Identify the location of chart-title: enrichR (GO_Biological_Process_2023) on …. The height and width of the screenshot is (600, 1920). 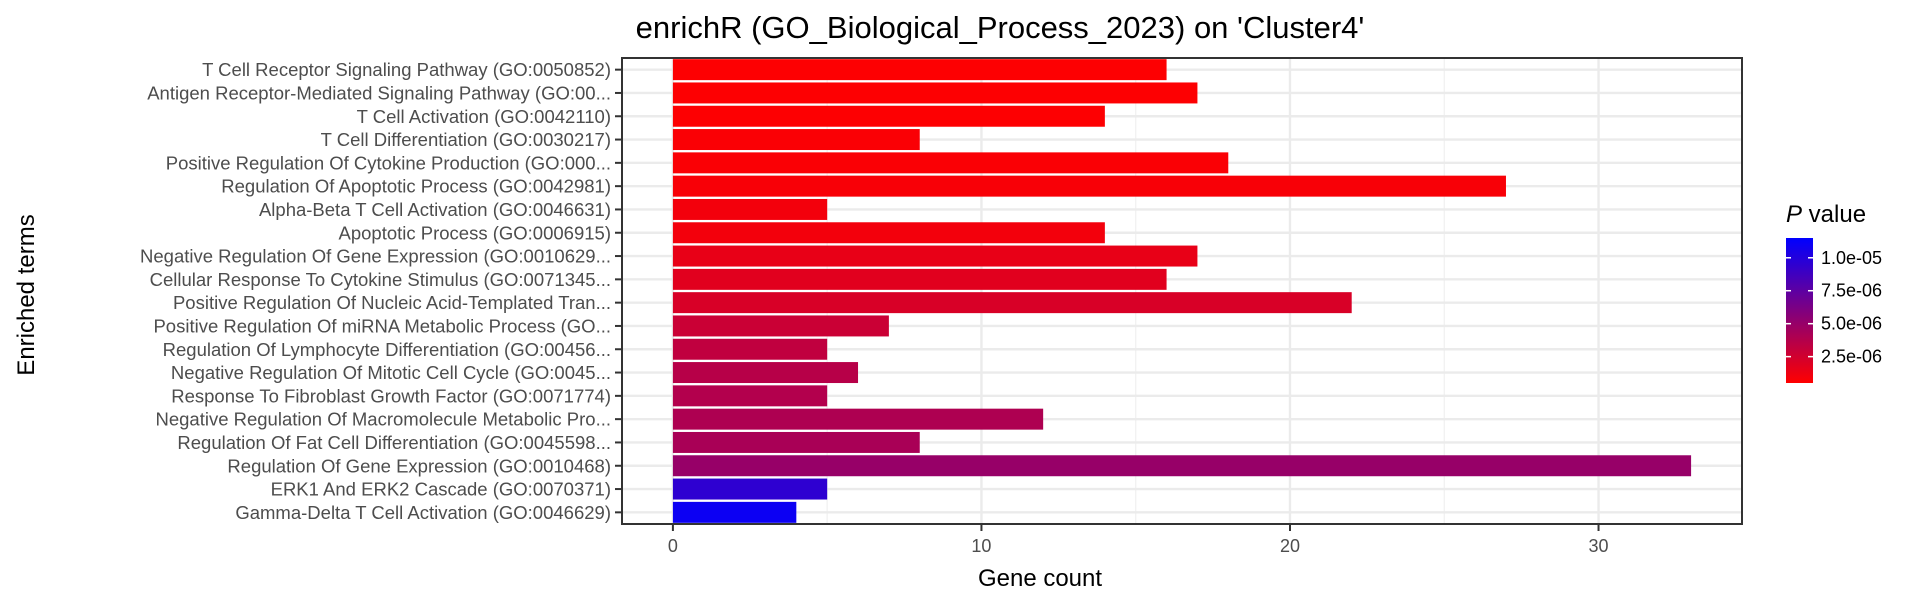
(1000, 27).